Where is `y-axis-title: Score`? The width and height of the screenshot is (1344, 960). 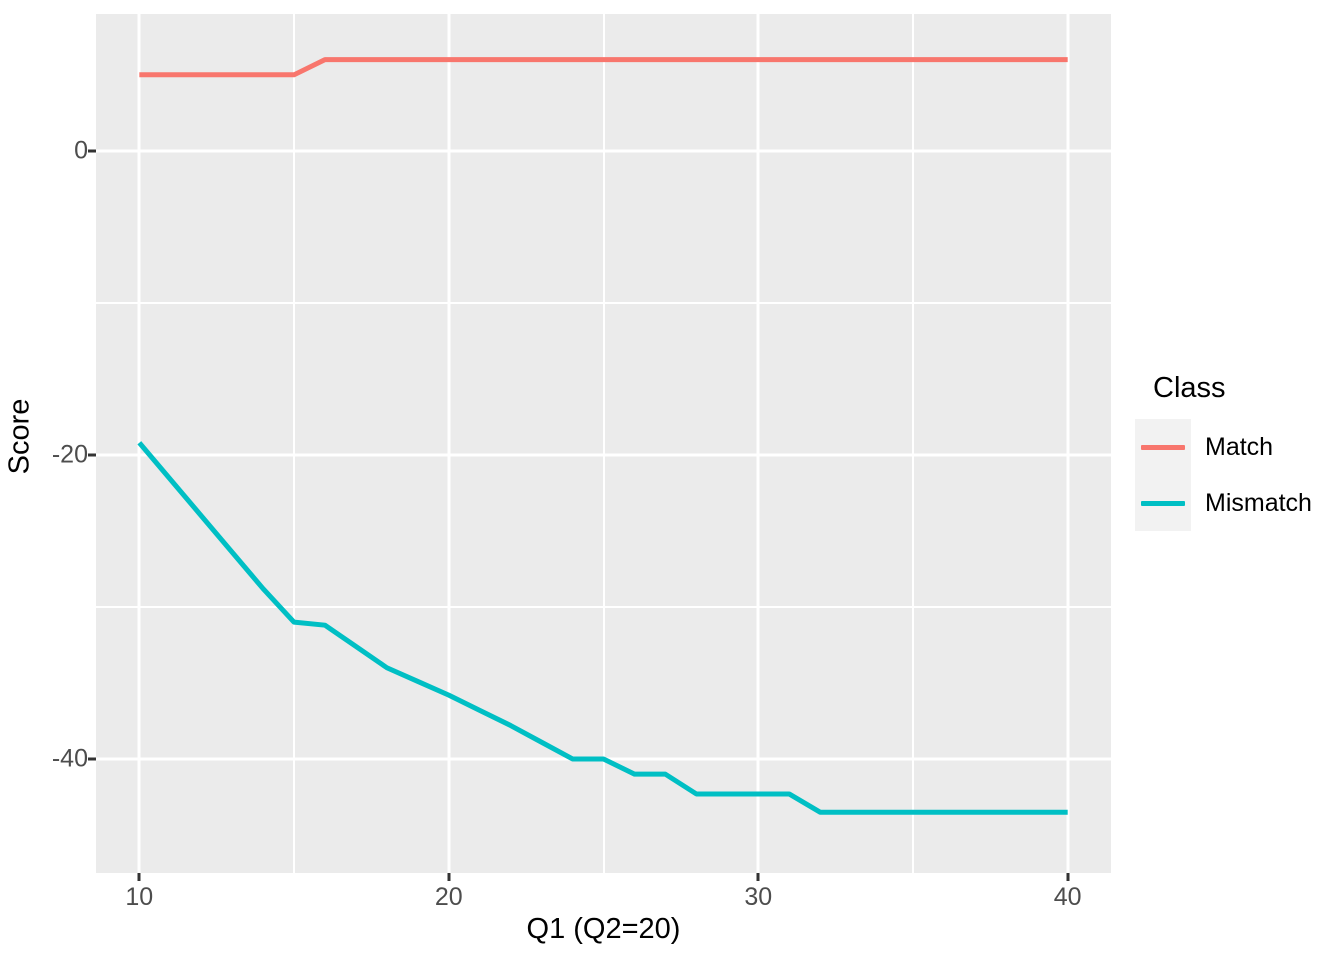 y-axis-title: Score is located at coordinates (20, 436).